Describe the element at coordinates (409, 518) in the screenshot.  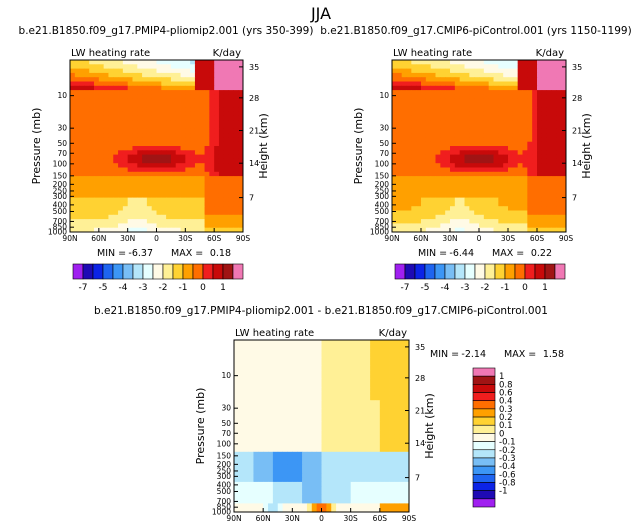
I see `x-tick-label: 90S` at that location.